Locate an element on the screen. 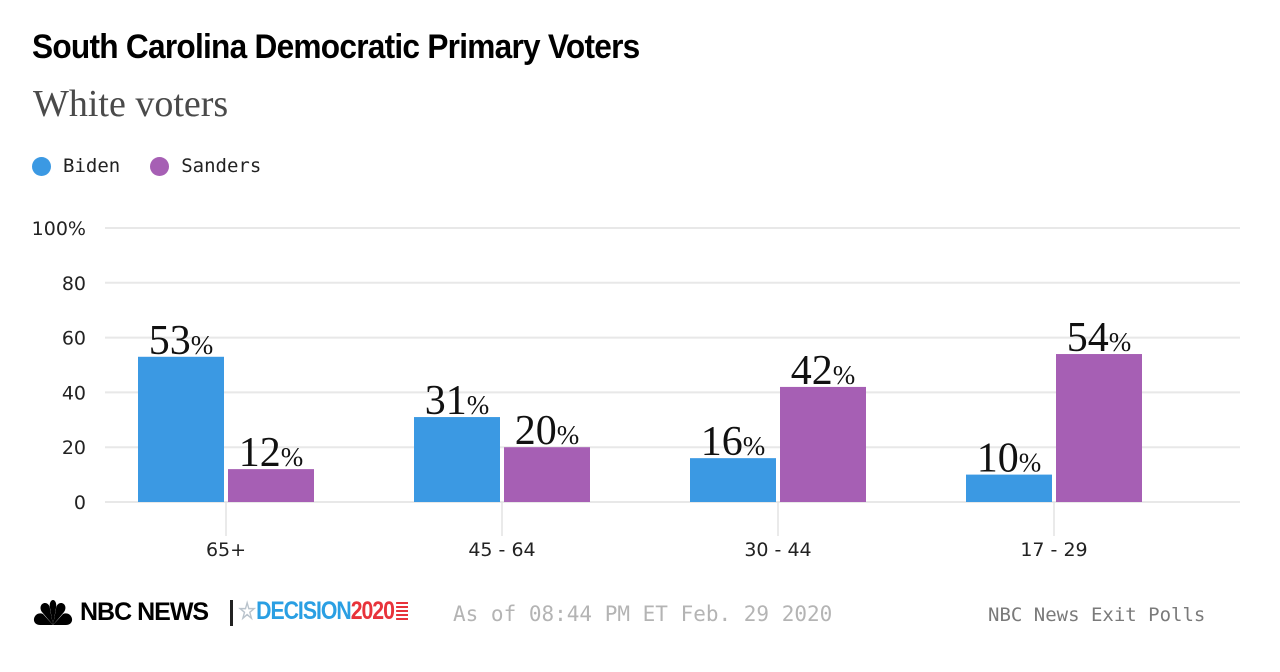 Image resolution: width=1280 pixels, height=672 pixels. peacock-icon is located at coordinates (53, 612).